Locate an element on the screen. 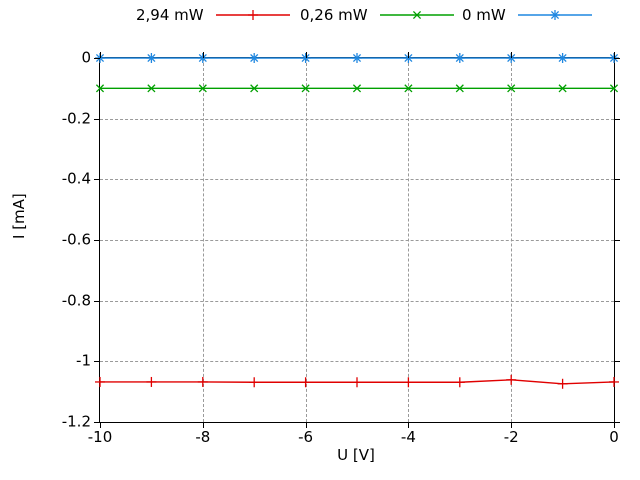 The image size is (640, 480). legend-label: 0 mW is located at coordinates (484, 14).